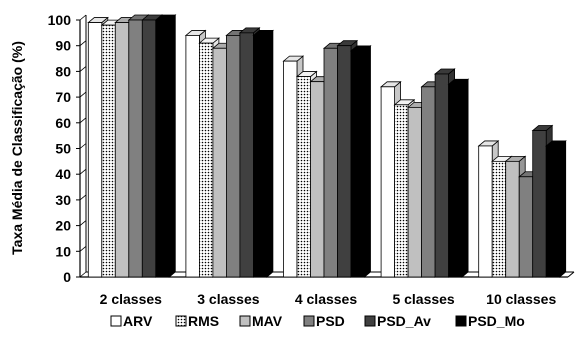 The image size is (587, 340). Describe the element at coordinates (521, 299) in the screenshot. I see `x-tick-label: 10 classes` at that location.